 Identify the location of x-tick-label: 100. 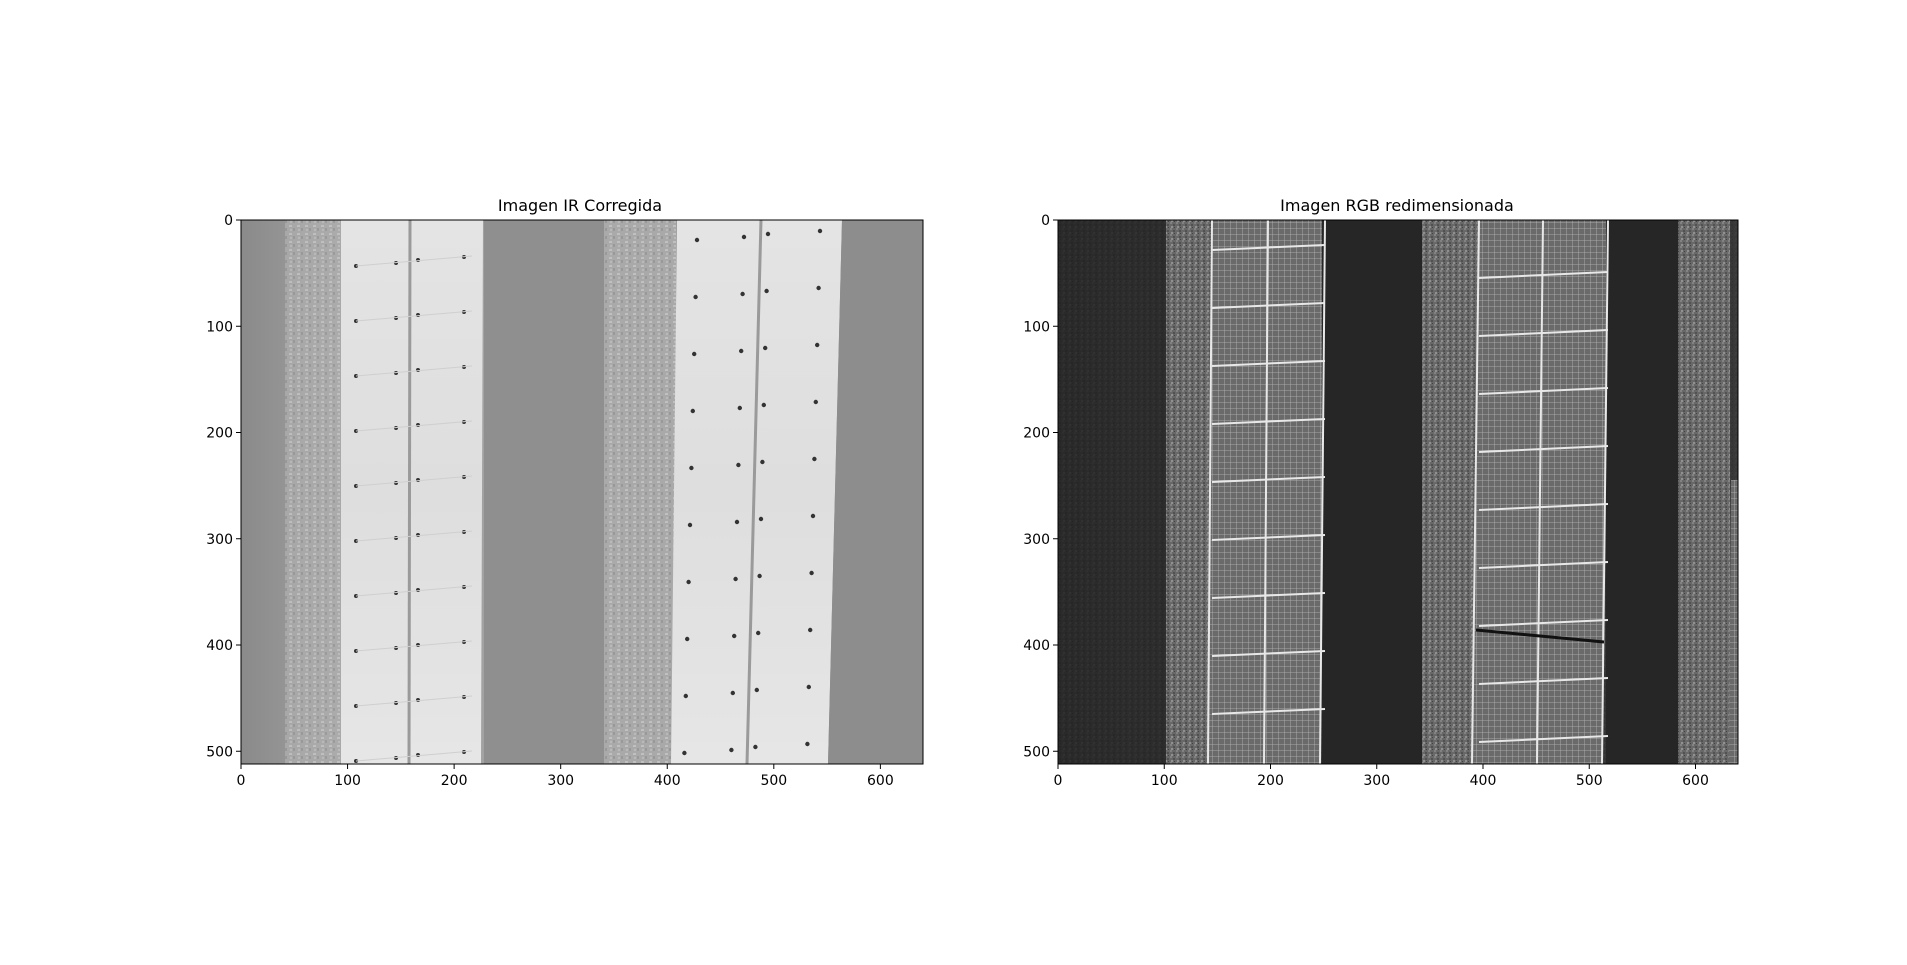
(1164, 781).